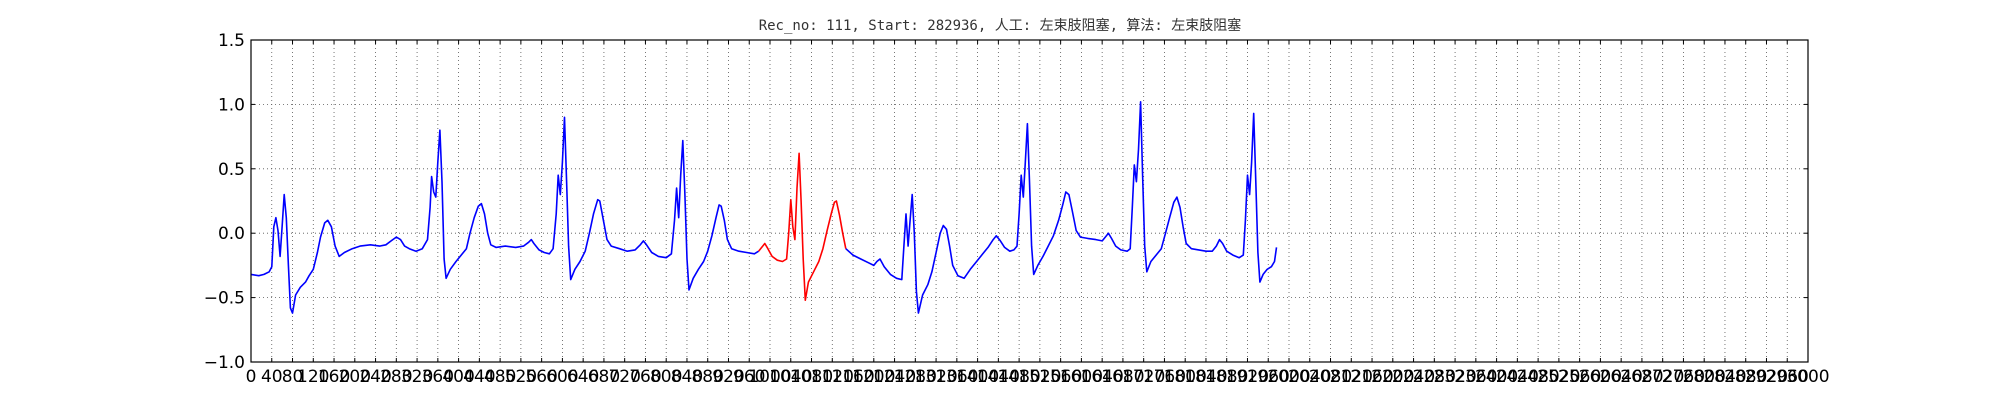 The width and height of the screenshot is (2000, 400). Describe the element at coordinates (224, 202) in the screenshot. I see `y-tick-labels: 1.5 1.0 0.5 0.0 −0.5 −1.0` at that location.